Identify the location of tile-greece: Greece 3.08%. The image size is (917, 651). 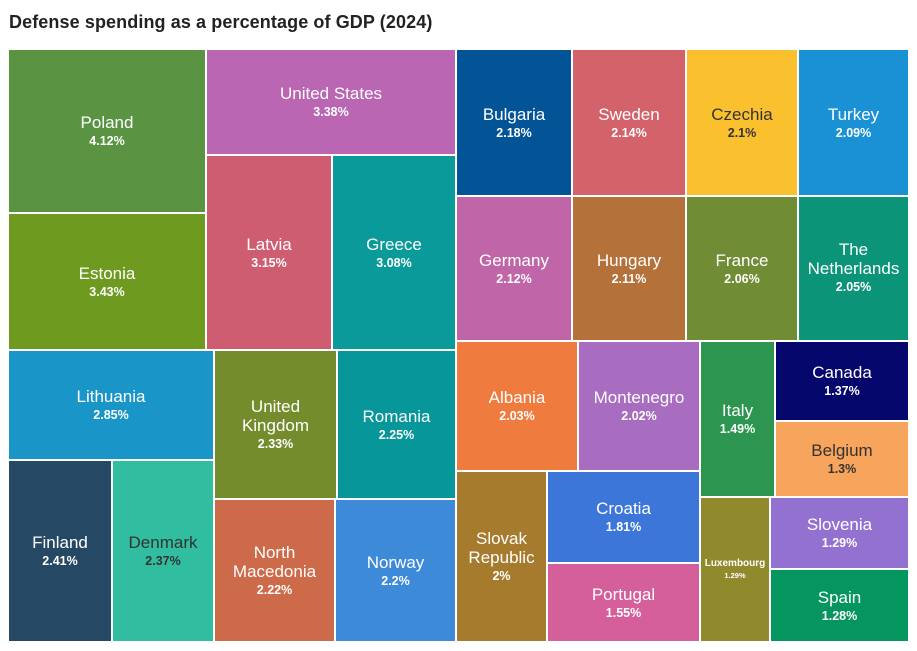
(394, 252).